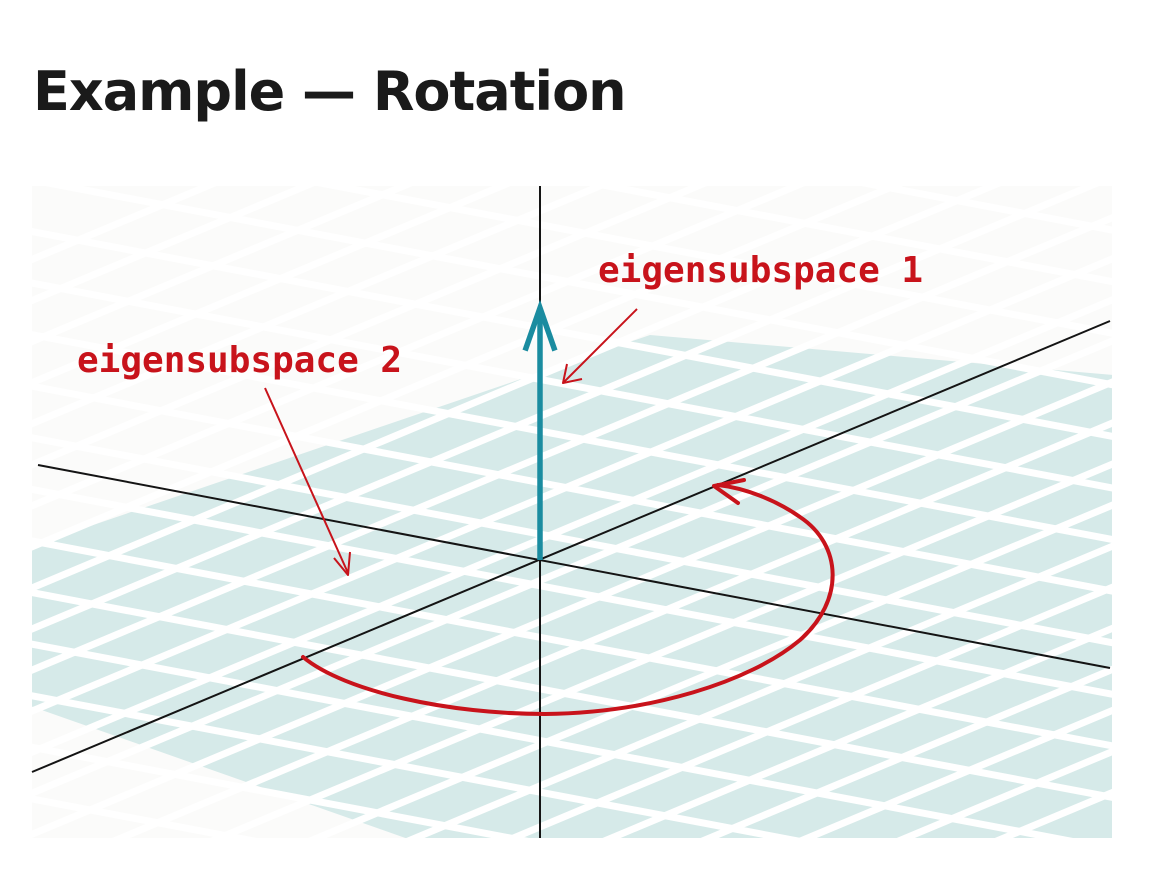 This screenshot has width=1150, height=877. Describe the element at coordinates (330, 91) in the screenshot. I see `slide-title: Example — Rotation` at that location.